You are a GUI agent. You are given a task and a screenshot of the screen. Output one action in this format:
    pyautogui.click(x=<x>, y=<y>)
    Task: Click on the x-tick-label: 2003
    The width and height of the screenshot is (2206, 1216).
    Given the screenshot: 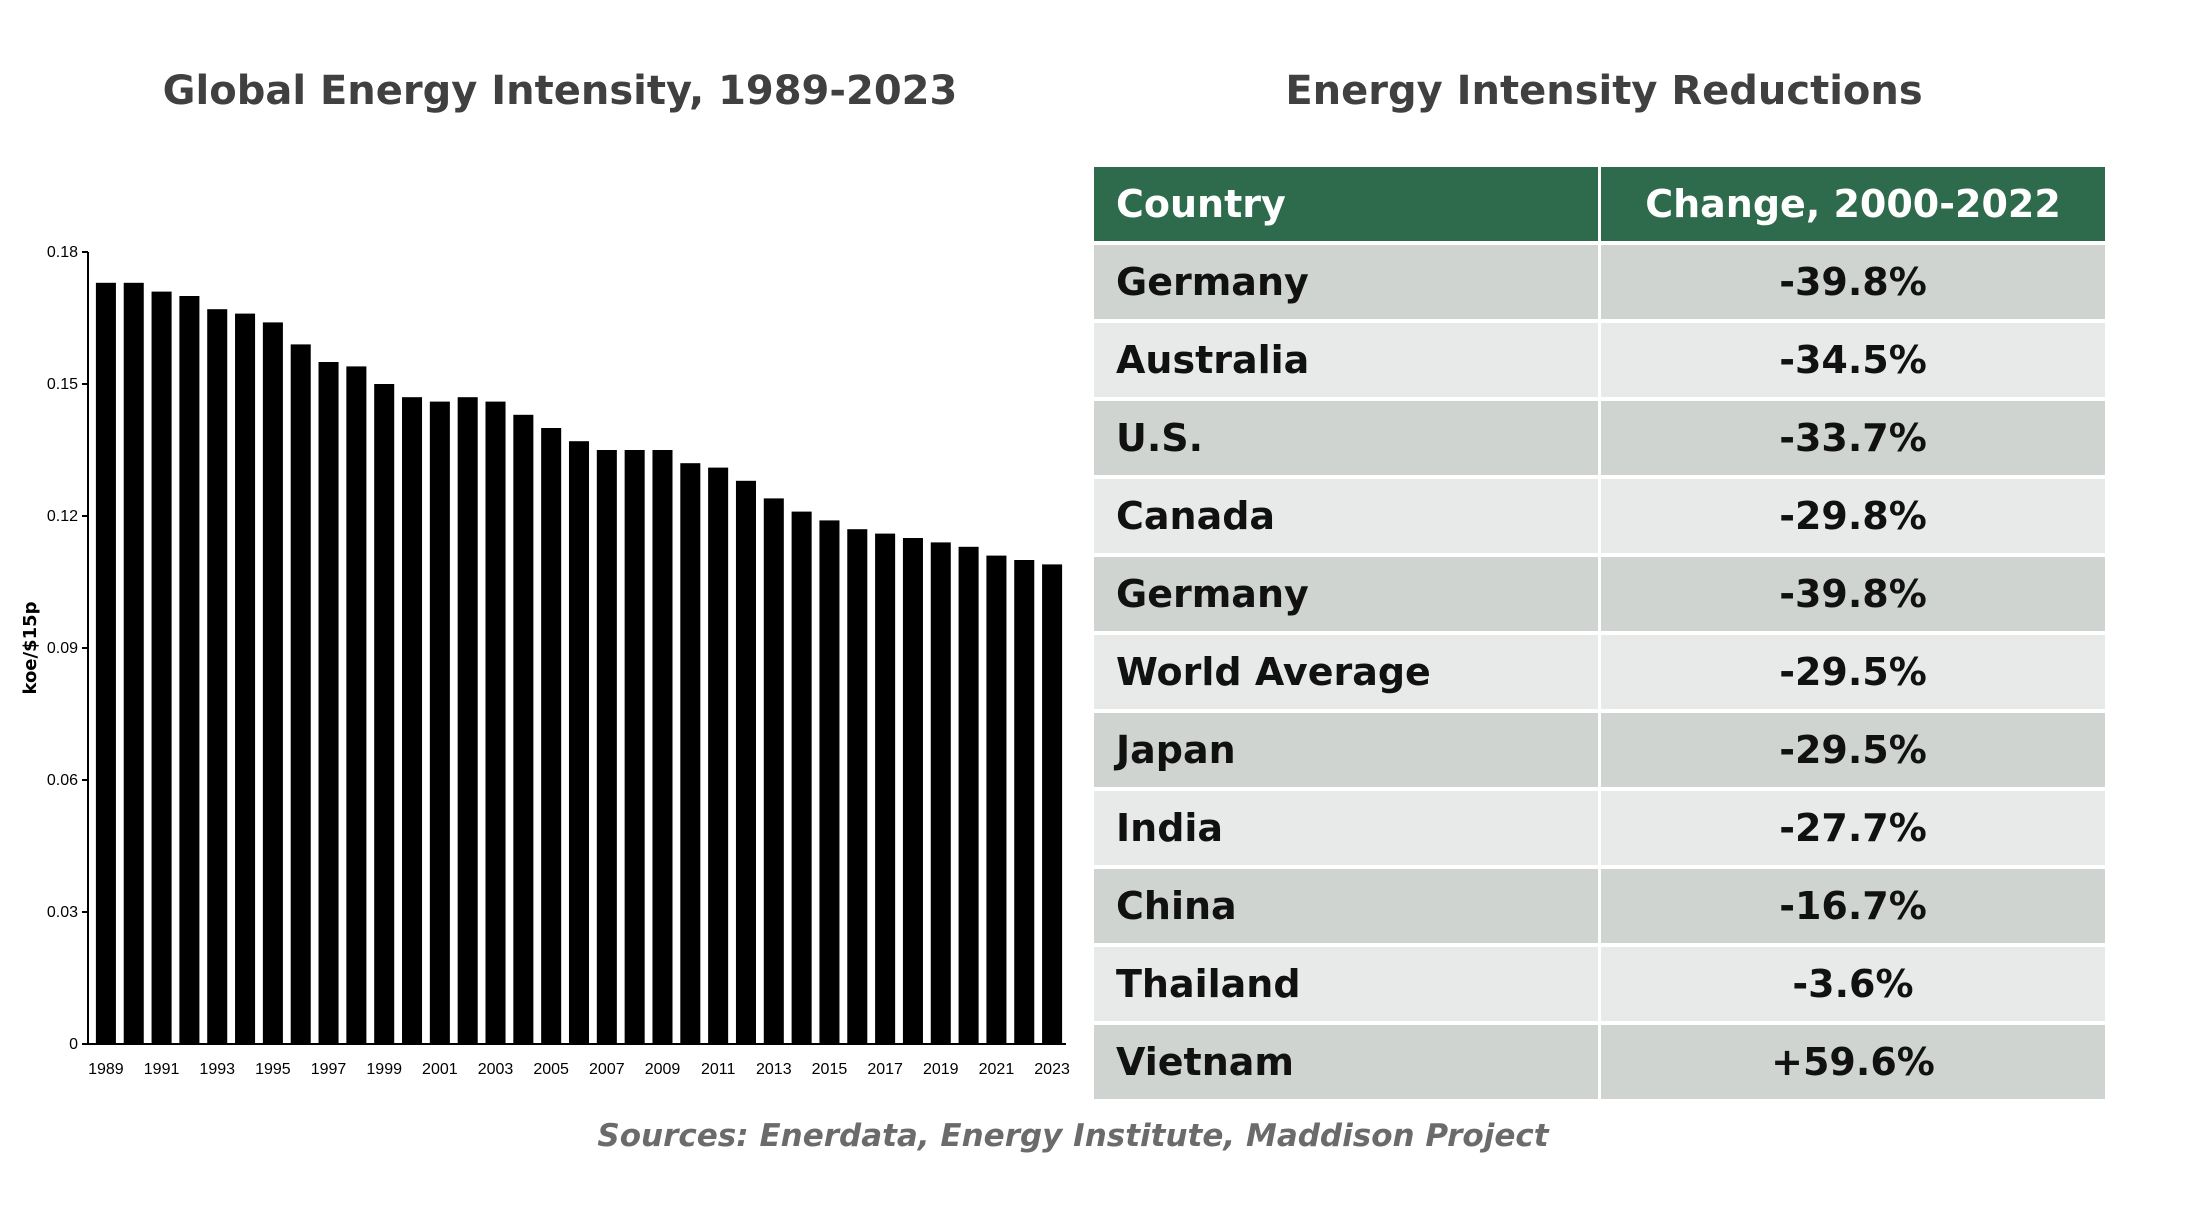 What is the action you would take?
    pyautogui.click(x=496, y=1069)
    